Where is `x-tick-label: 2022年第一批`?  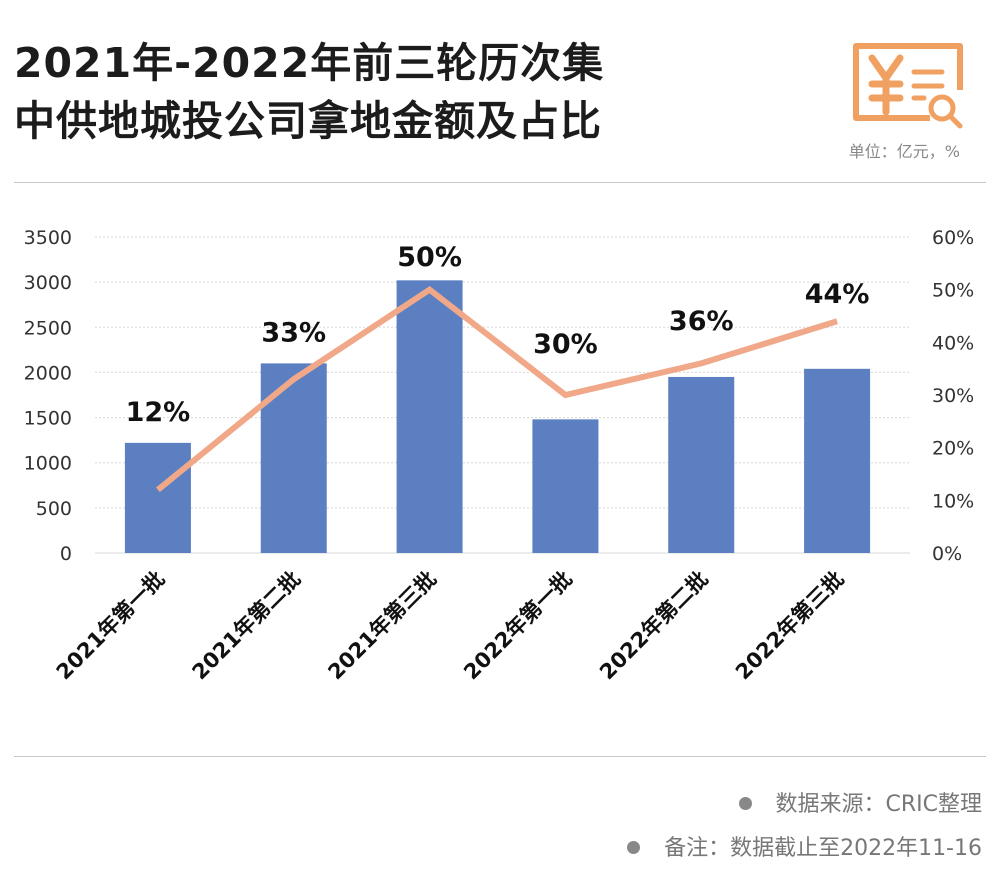 x-tick-label: 2022年第一批 is located at coordinates (518, 626).